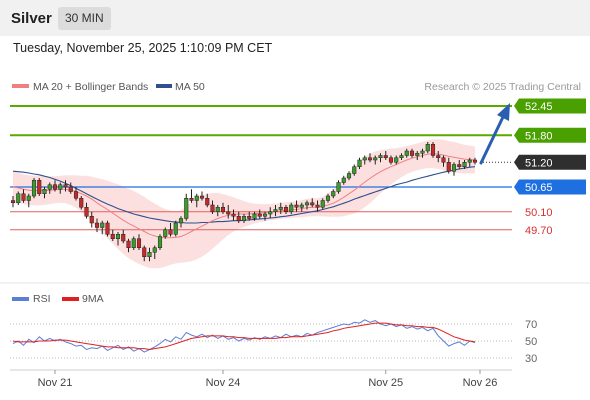  I want to click on rsi-ma-line, so click(244, 336).